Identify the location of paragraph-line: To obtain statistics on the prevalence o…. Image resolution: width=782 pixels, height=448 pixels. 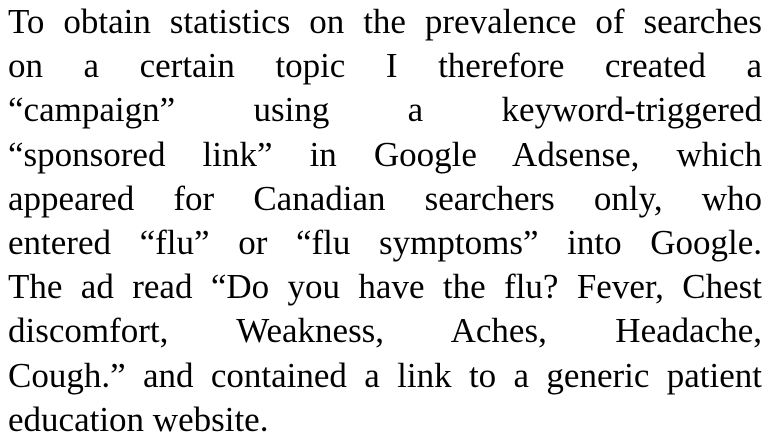
(385, 21).